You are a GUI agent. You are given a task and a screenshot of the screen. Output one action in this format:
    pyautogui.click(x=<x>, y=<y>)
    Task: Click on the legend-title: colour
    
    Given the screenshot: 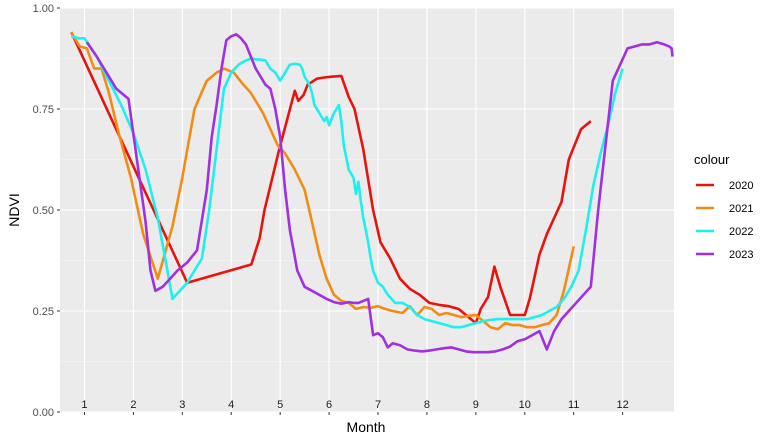 What is the action you would take?
    pyautogui.click(x=712, y=159)
    